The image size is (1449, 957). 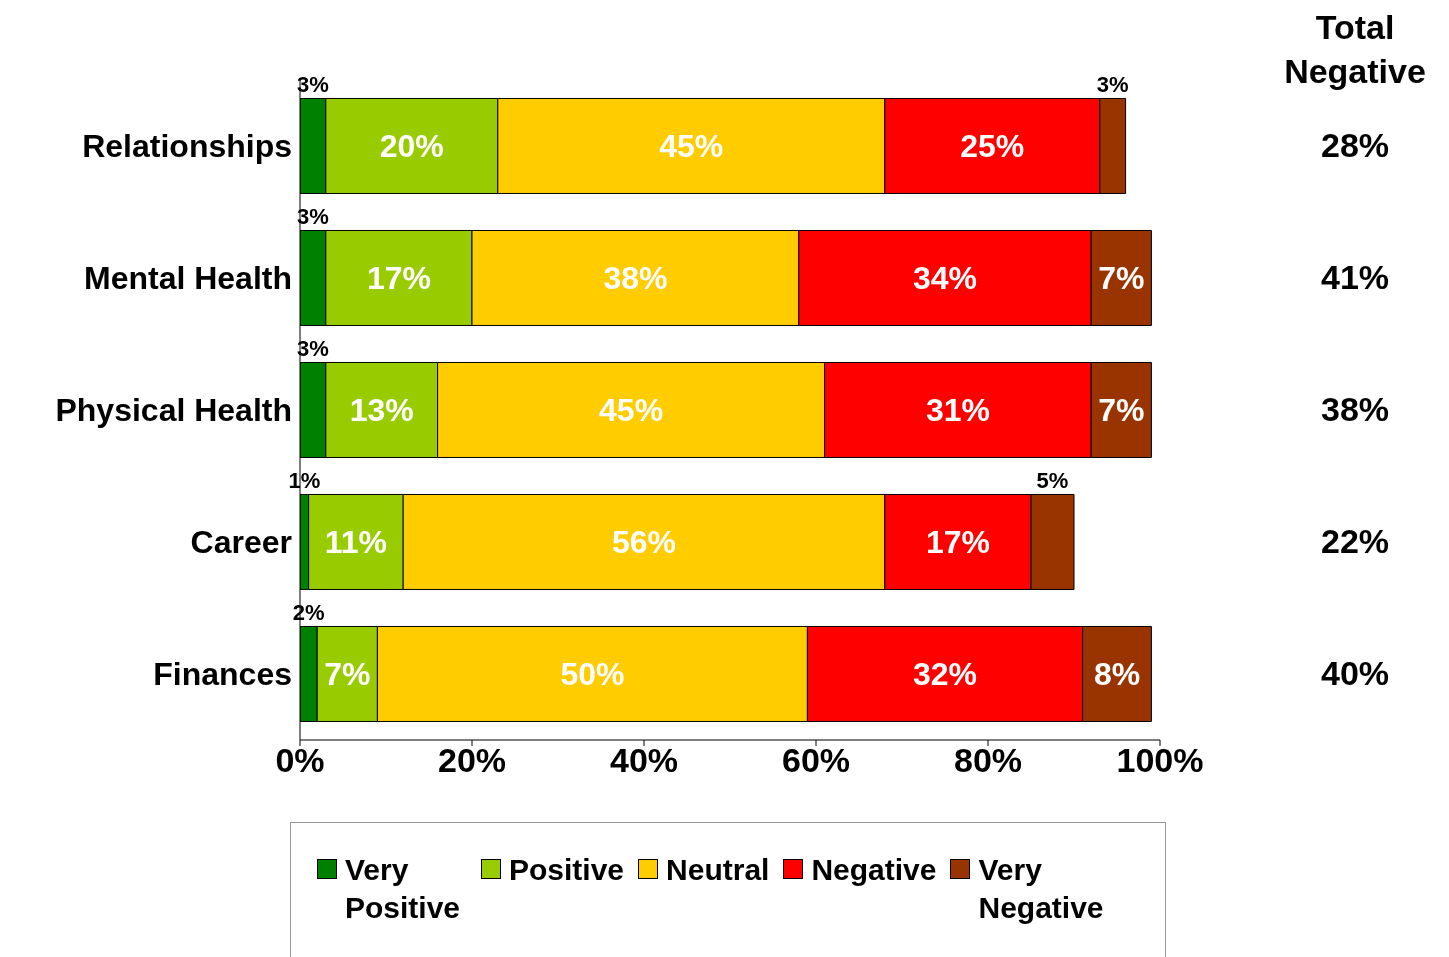 What do you see at coordinates (635, 277) in the screenshot?
I see `data-label: 38%` at bounding box center [635, 277].